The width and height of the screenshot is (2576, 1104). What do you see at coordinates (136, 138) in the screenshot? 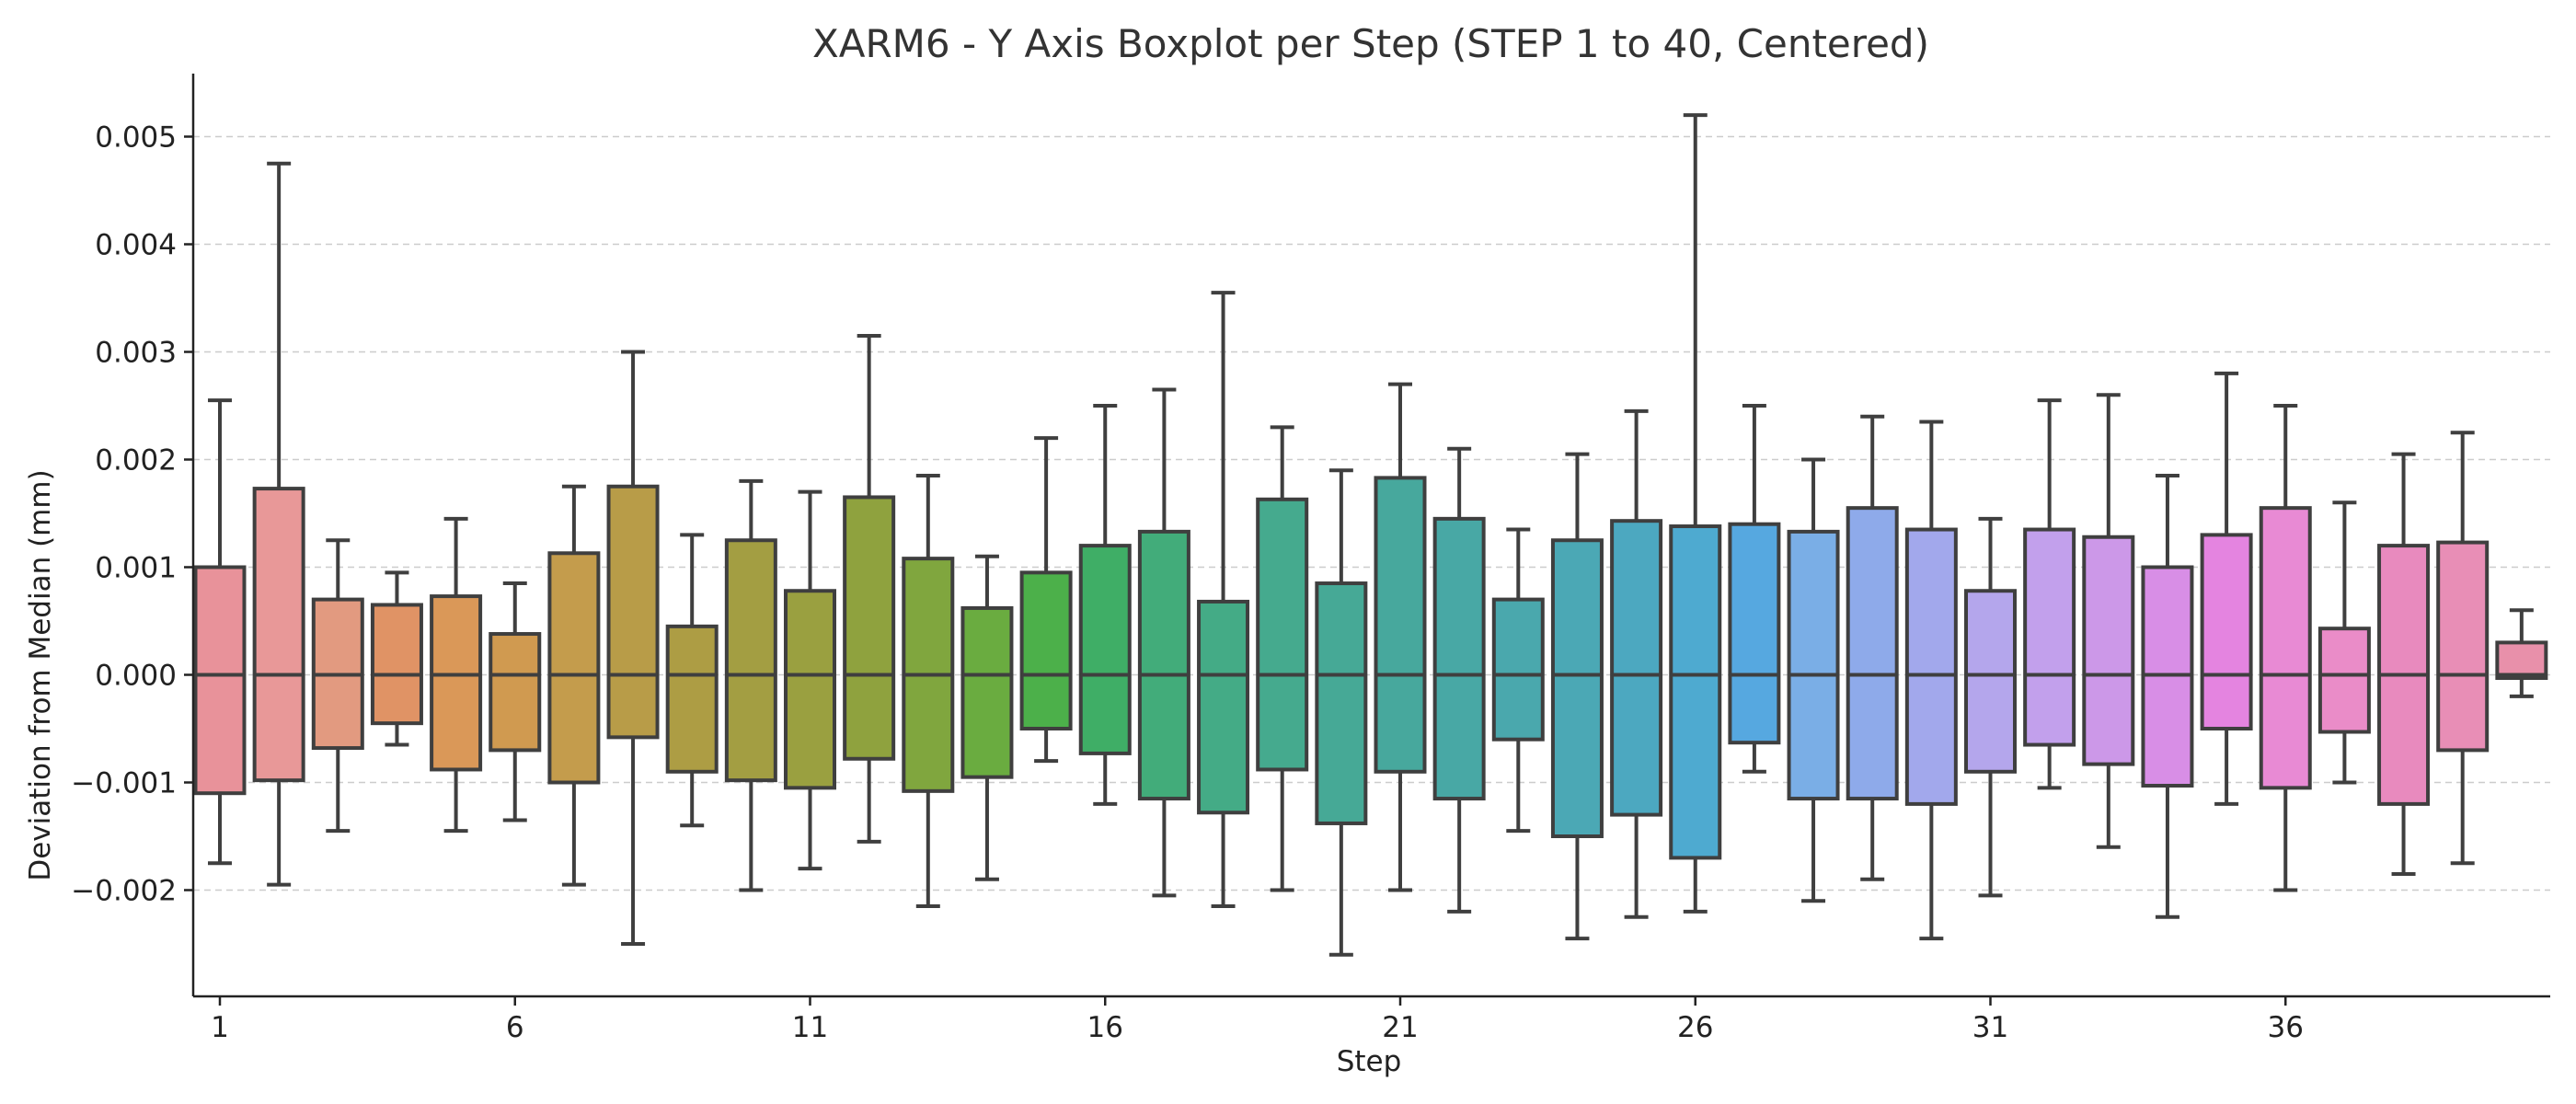
I see `y-tick-label: 0.005` at bounding box center [136, 138].